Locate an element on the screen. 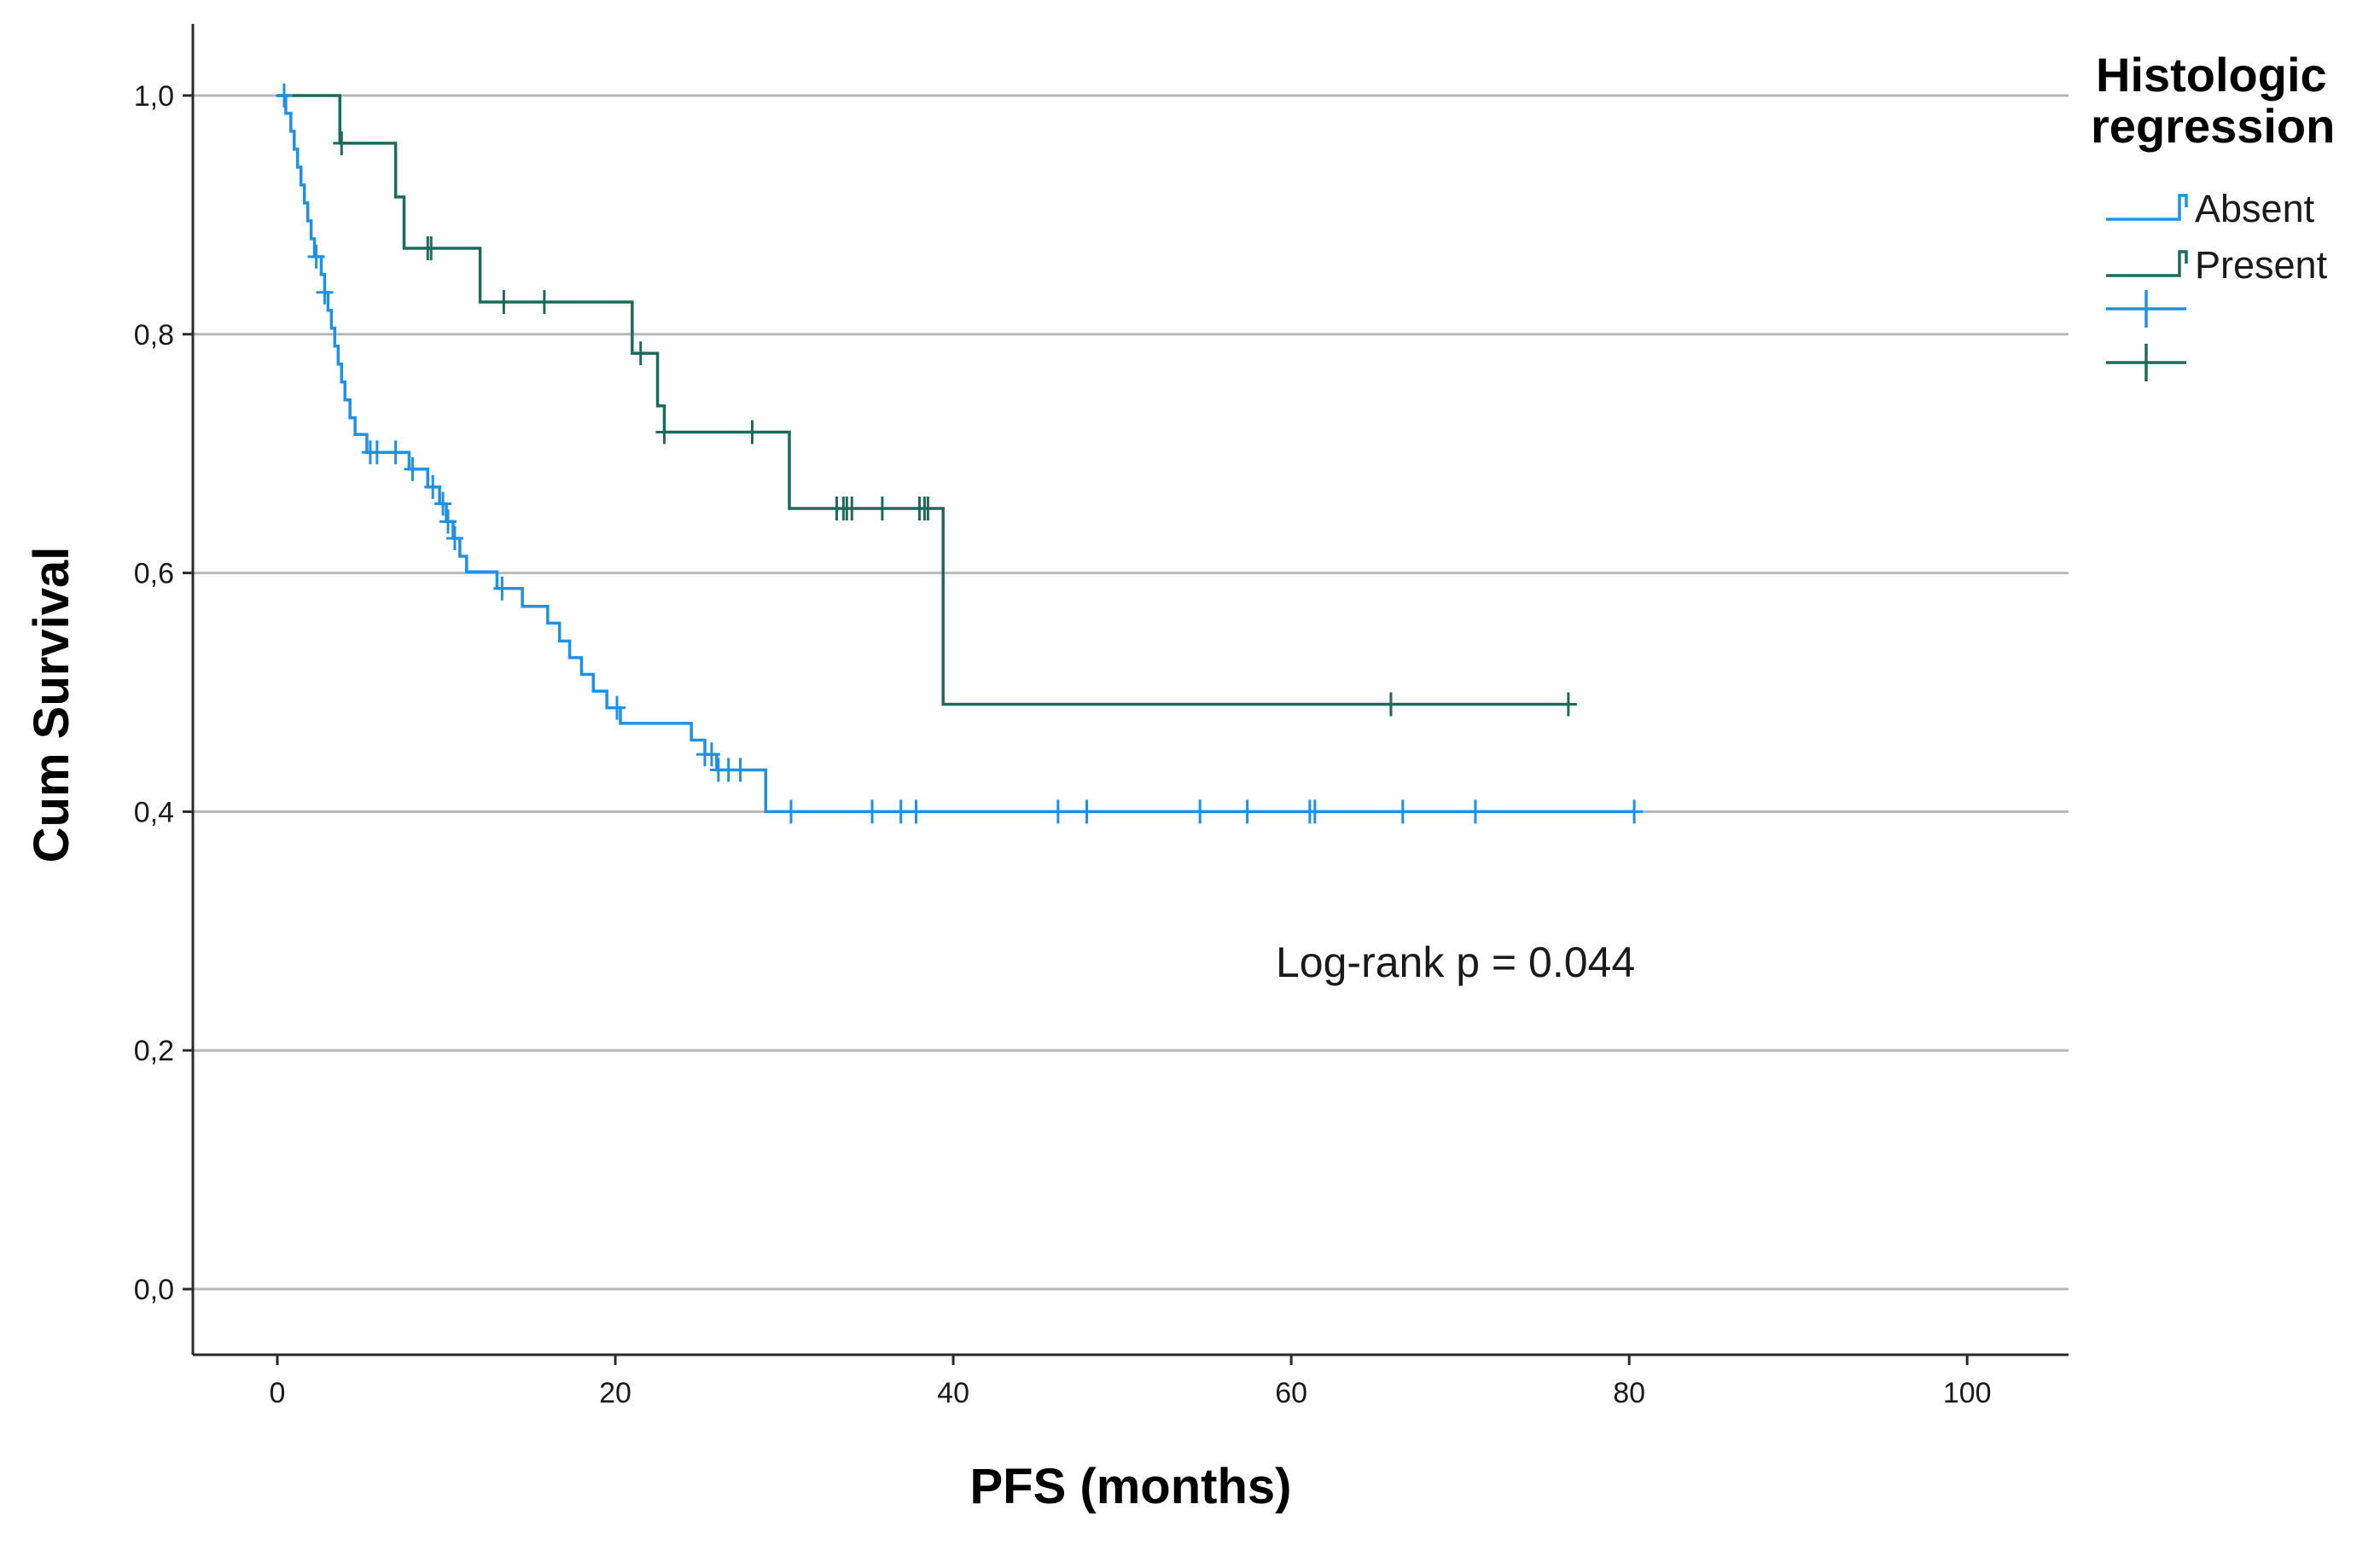 The height and width of the screenshot is (1545, 2380). y-tick-label: 1,0 is located at coordinates (154, 96).